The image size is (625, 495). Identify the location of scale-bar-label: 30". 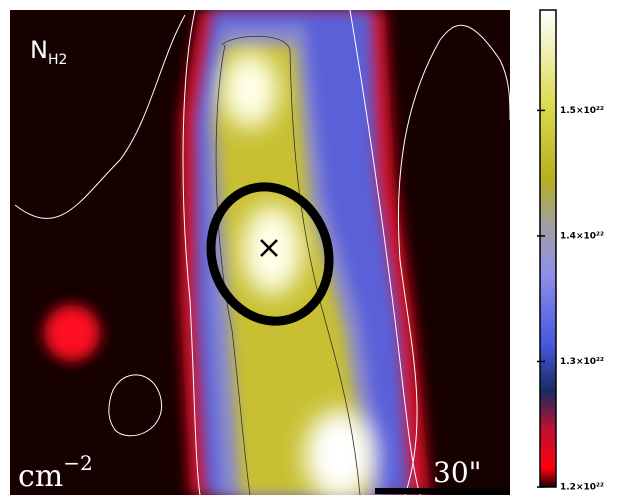
(457, 472).